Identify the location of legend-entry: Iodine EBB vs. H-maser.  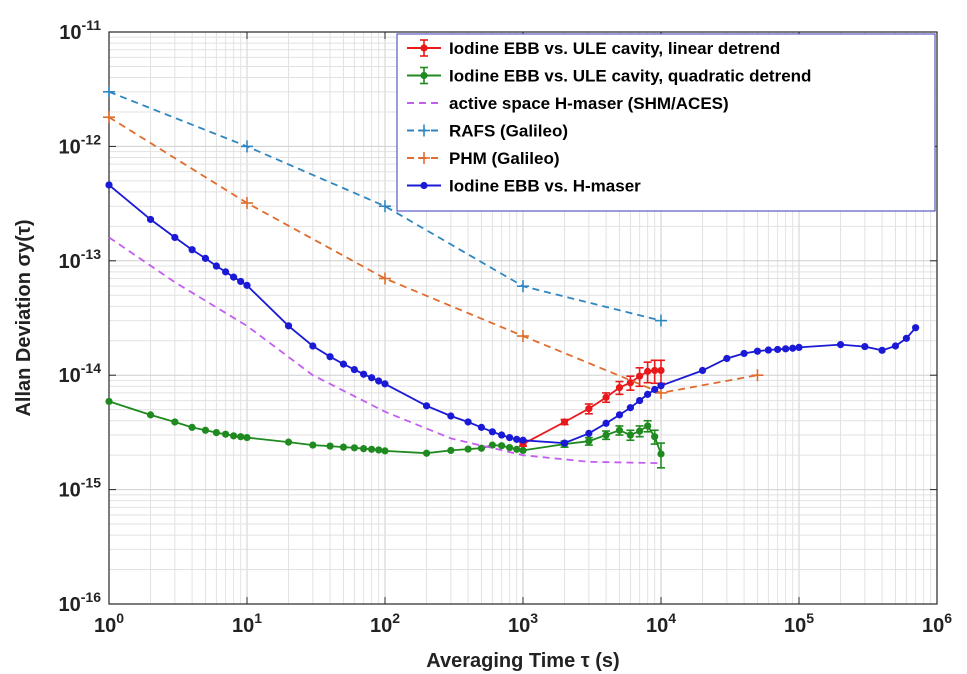
(524, 186).